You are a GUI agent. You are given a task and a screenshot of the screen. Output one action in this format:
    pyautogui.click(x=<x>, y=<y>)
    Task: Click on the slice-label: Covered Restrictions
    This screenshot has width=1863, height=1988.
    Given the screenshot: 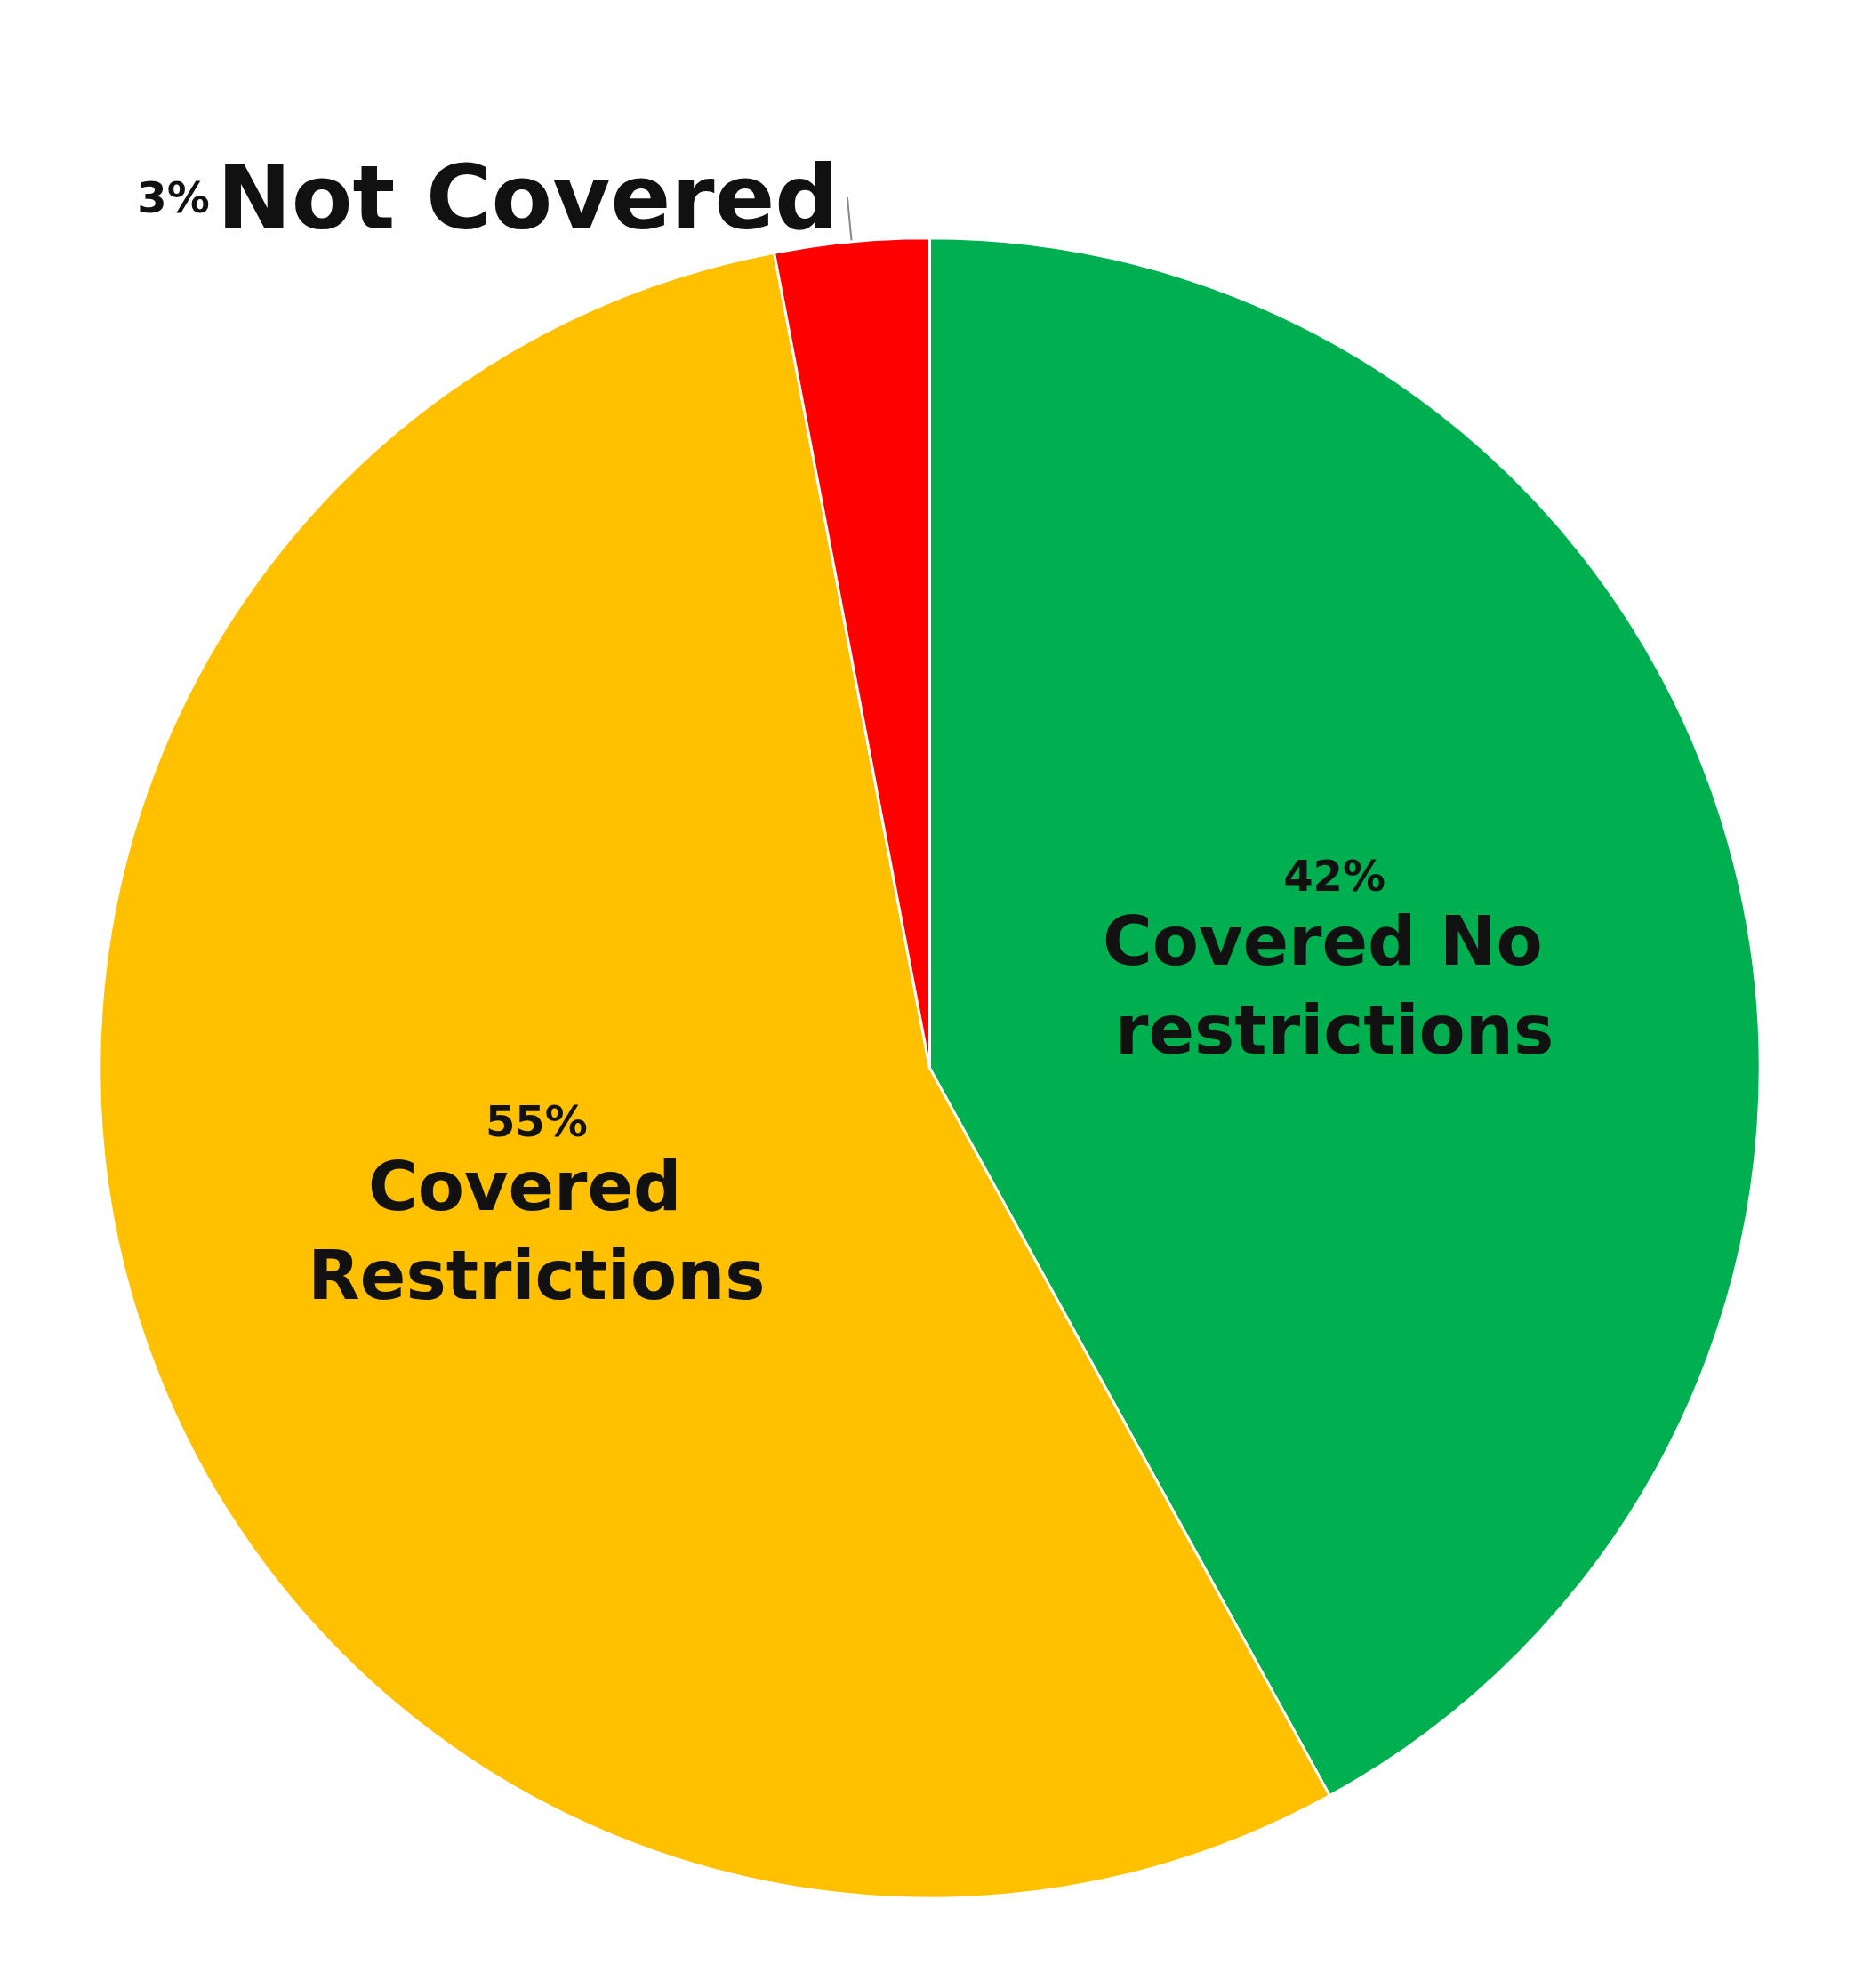 What is the action you would take?
    pyautogui.click(x=537, y=1231)
    